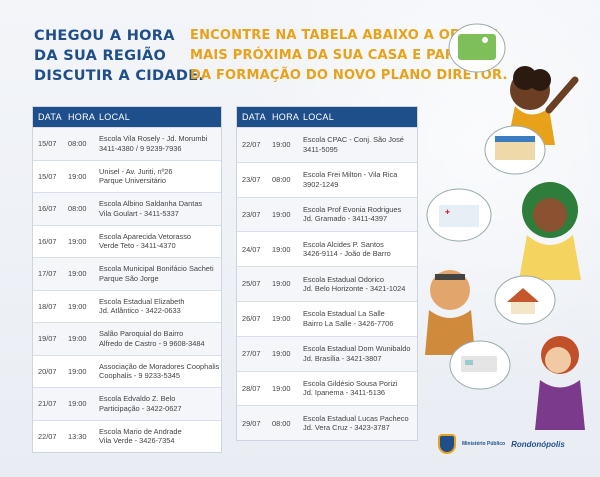 This screenshot has height=477, width=600. What do you see at coordinates (346, 428) in the screenshot?
I see `cell-local-line: Jd. Vera Cruz - 3423-3787` at bounding box center [346, 428].